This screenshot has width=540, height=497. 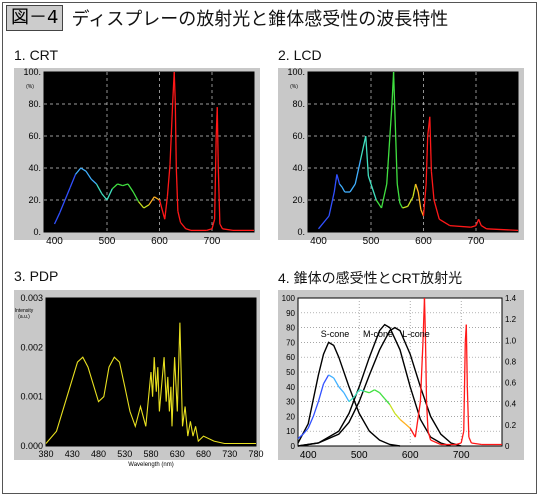 I want to click on y-axis-label: Intensity, so click(x=24, y=311).